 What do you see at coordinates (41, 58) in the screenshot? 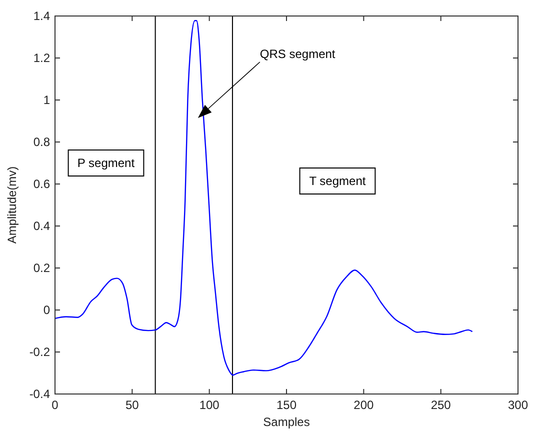
I see `y-tick-label: 1.2` at bounding box center [41, 58].